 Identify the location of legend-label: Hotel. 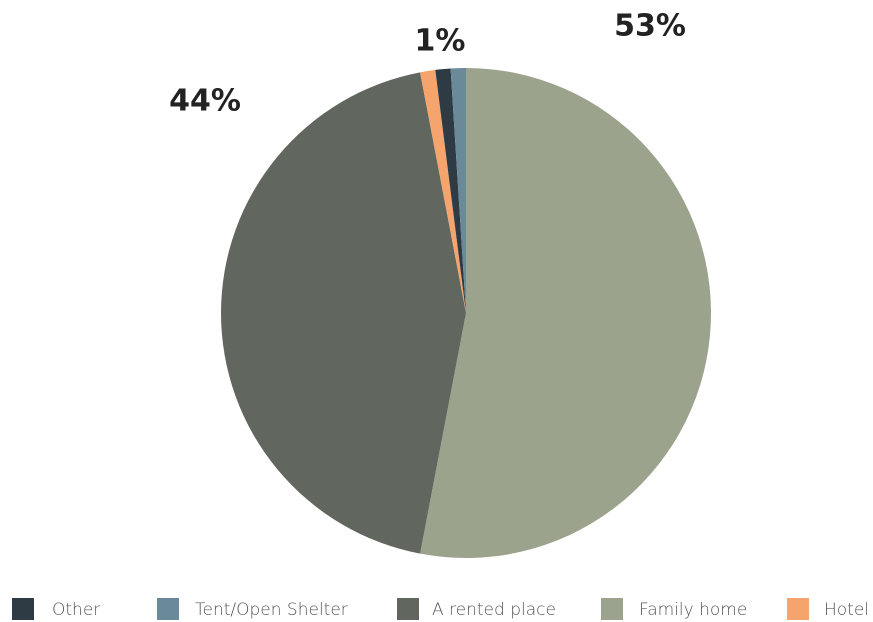
(846, 610).